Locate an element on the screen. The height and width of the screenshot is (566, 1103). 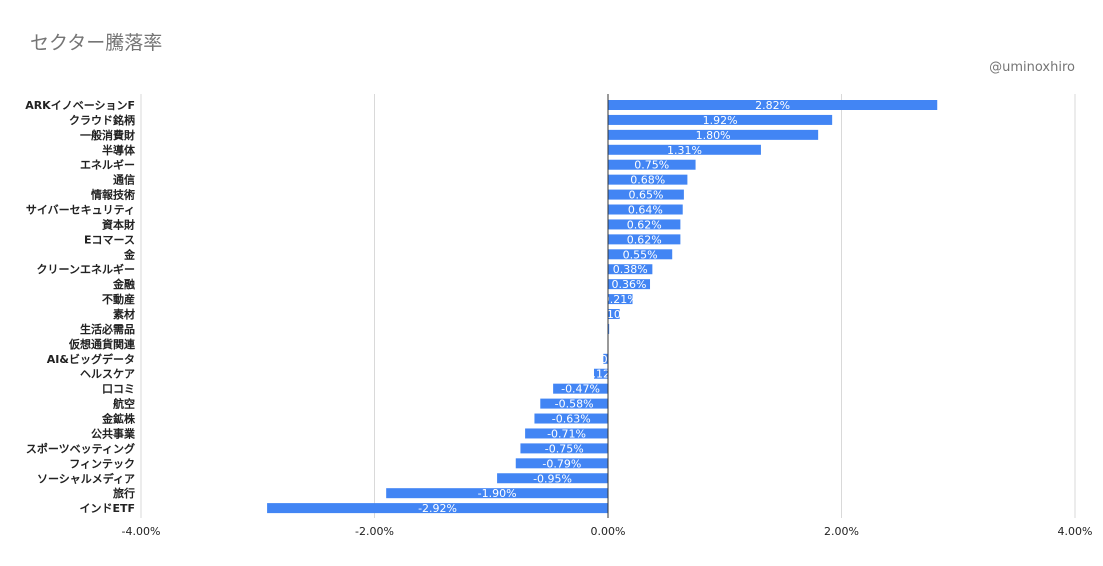
data-label: -0.71% is located at coordinates (566, 433).